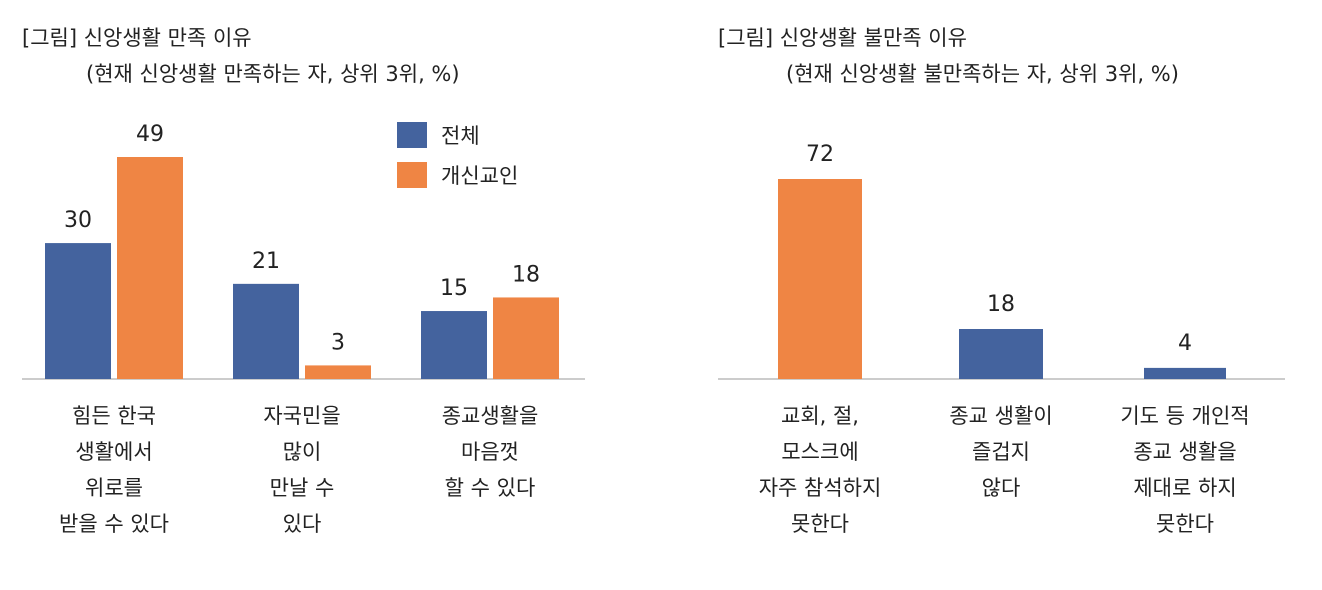 The height and width of the screenshot is (590, 1322). What do you see at coordinates (820, 154) in the screenshot?
I see `data-label: 72` at bounding box center [820, 154].